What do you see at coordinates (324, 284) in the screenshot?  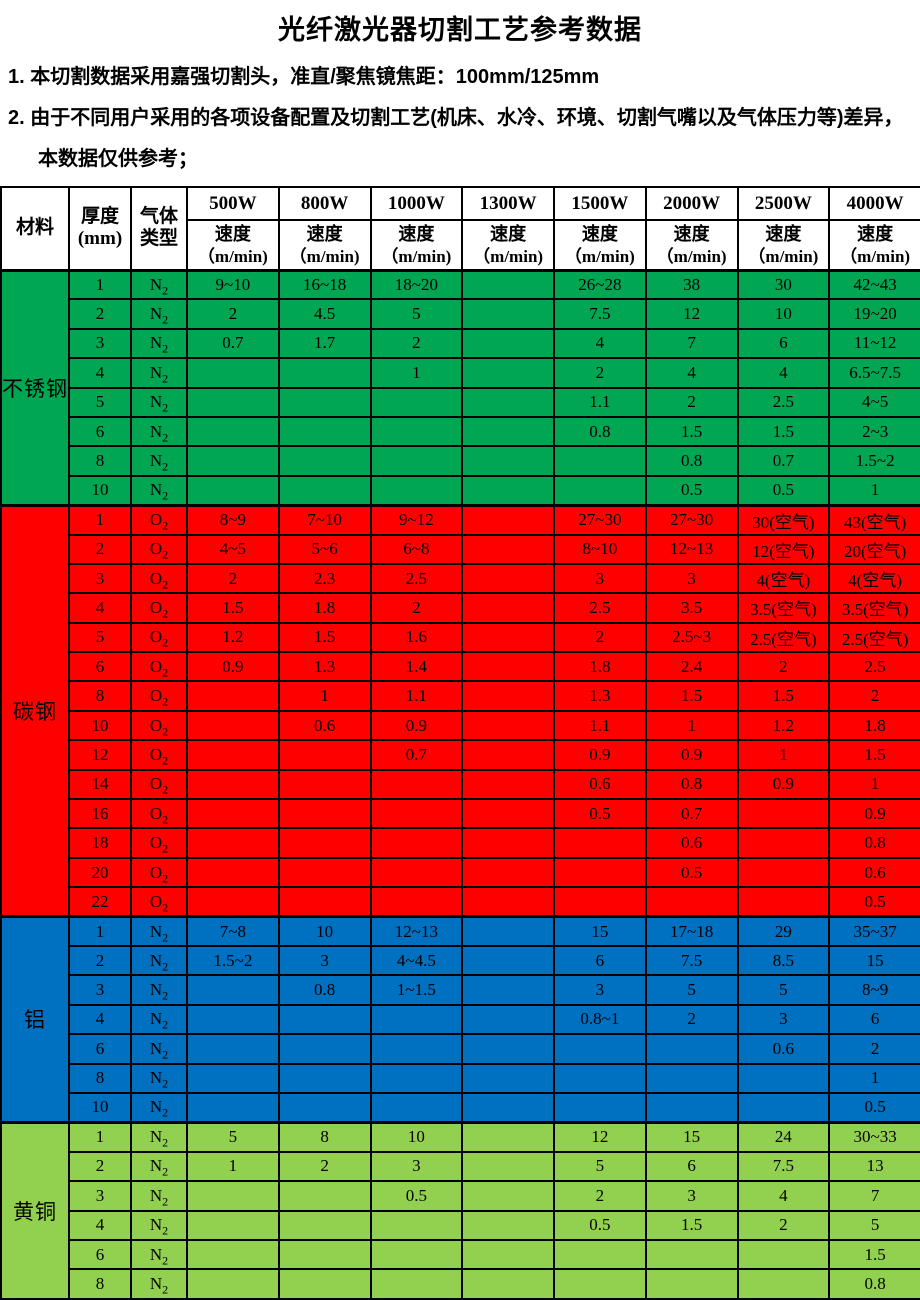 I see `speed-cell: 16~18` at bounding box center [324, 284].